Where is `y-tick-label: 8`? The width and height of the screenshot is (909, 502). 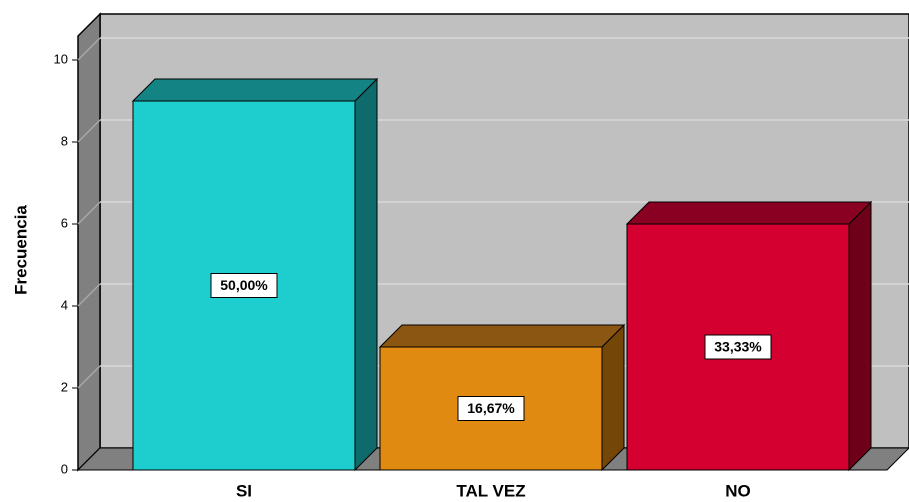 y-tick-label: 8 is located at coordinates (64, 140).